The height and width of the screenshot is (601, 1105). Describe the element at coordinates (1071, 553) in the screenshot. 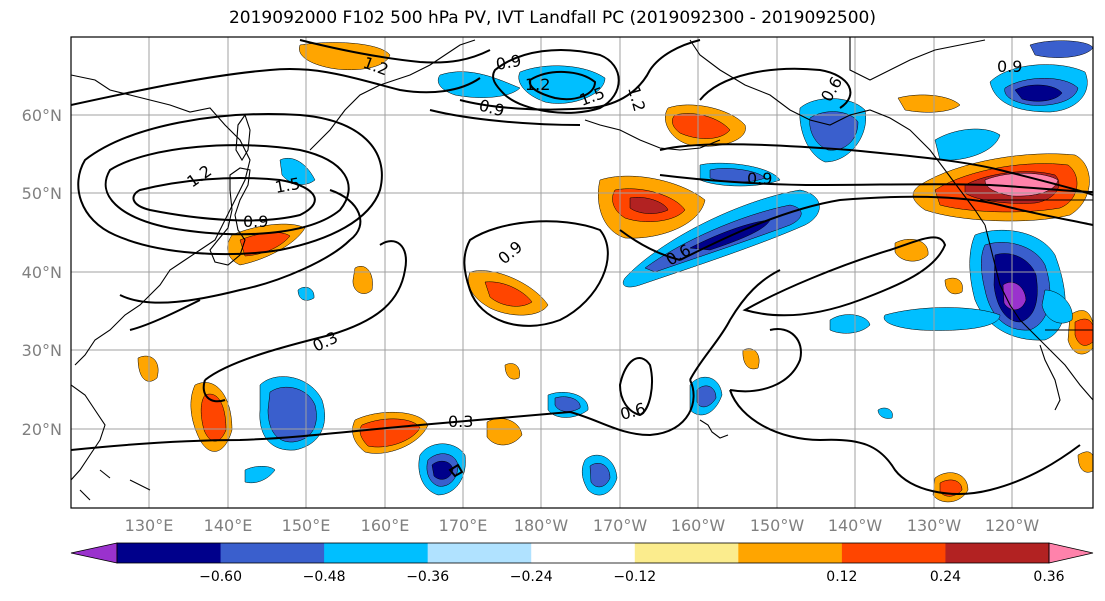

I see `colorbar-extend-high` at that location.